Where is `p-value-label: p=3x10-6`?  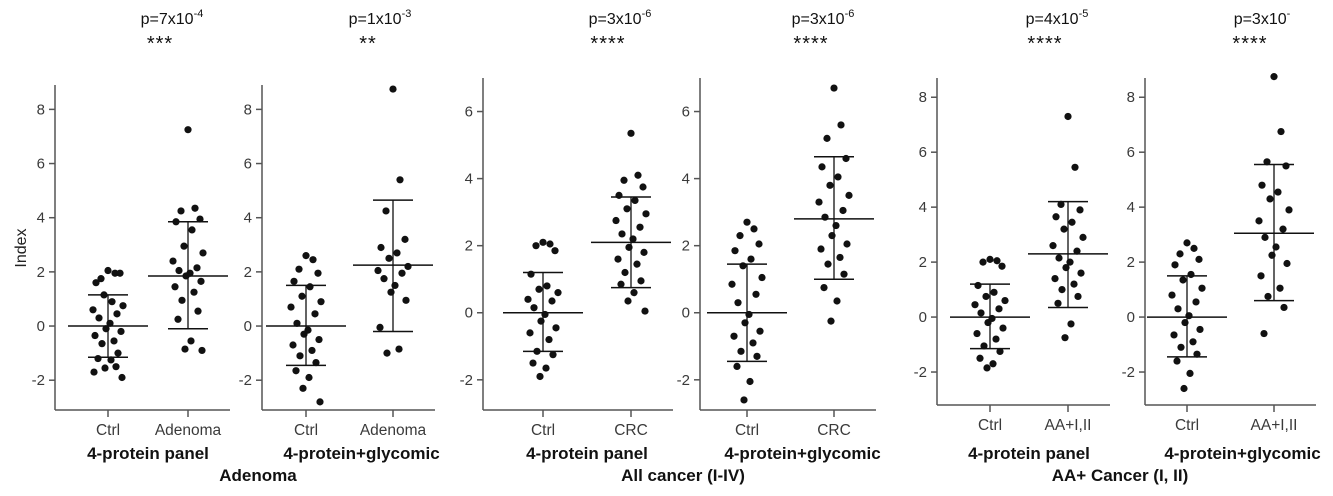
p-value-label: p=3x10-6 is located at coordinates (620, 18).